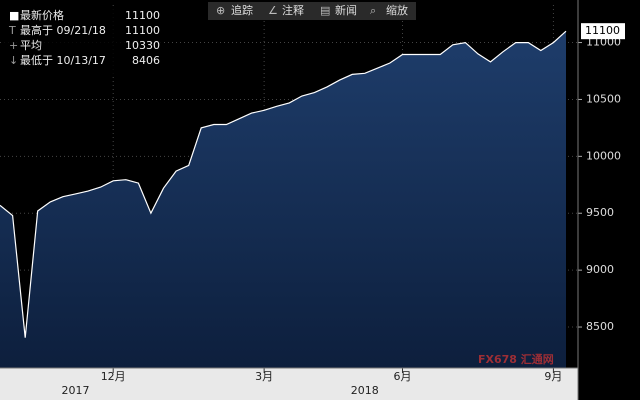 The width and height of the screenshot is (640, 400). Describe the element at coordinates (63, 30) in the screenshot. I see `legend-label: 最高于 09/21/18` at that location.